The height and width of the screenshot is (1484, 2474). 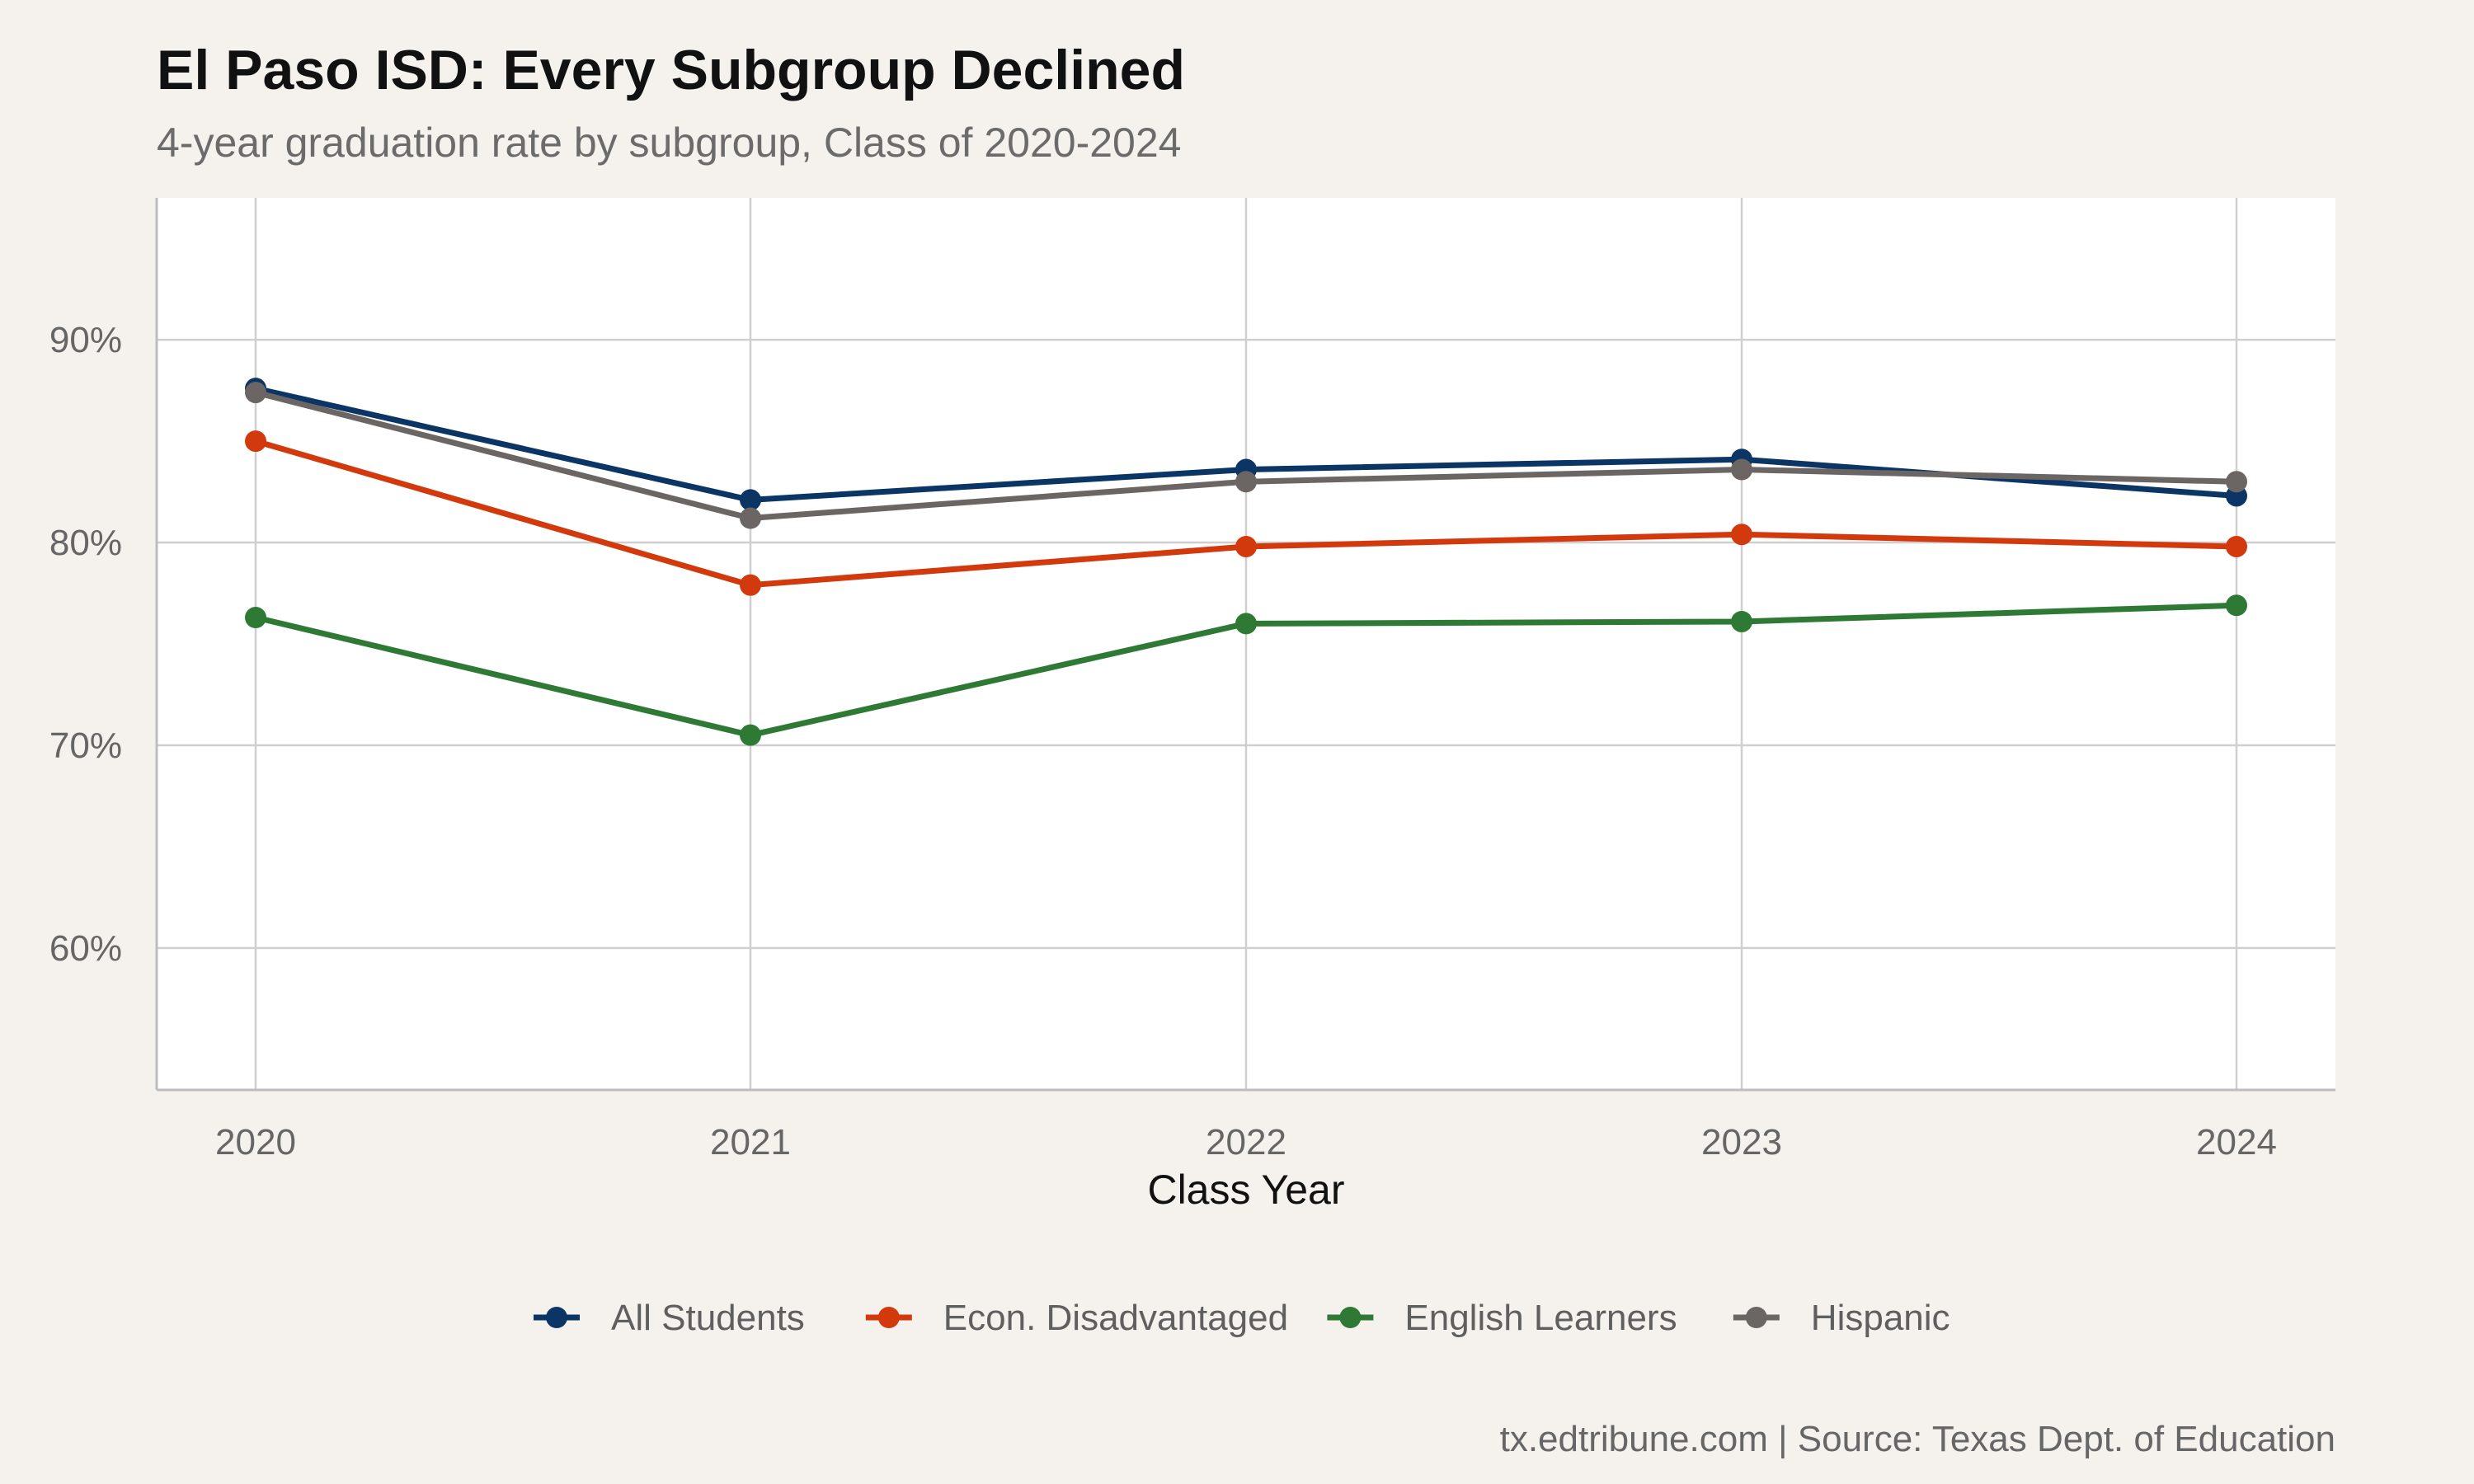 What do you see at coordinates (708, 1318) in the screenshot?
I see `legend-label: All Students` at bounding box center [708, 1318].